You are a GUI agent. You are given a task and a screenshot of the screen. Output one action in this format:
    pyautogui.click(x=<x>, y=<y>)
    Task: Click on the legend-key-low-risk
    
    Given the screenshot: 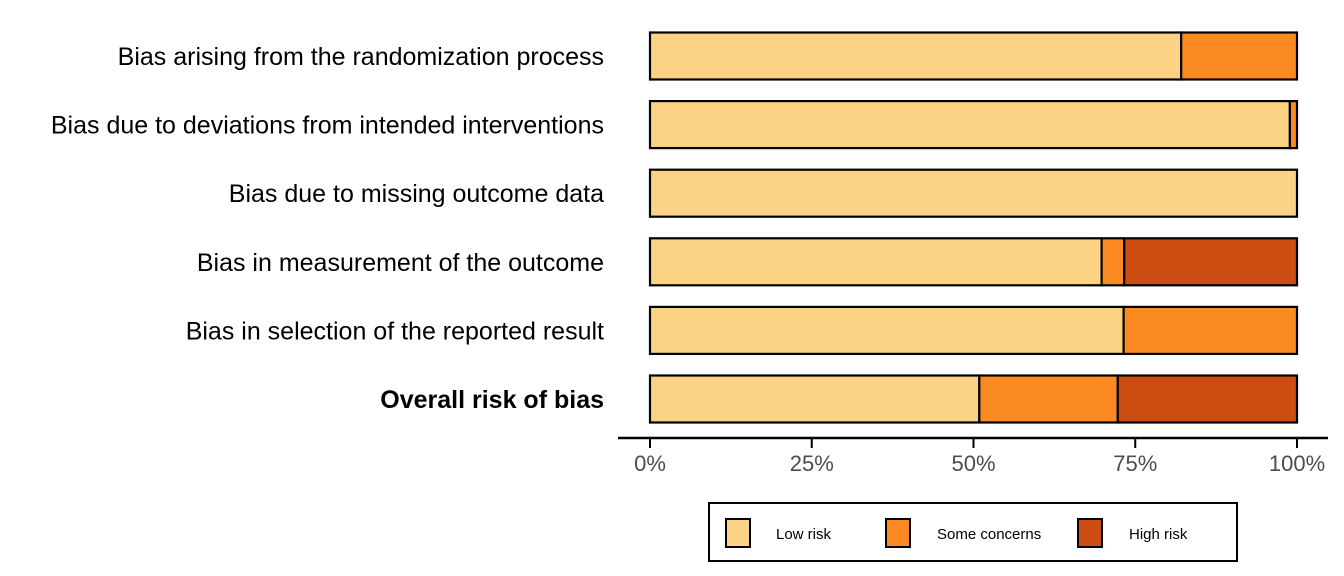 What is the action you would take?
    pyautogui.click(x=738, y=533)
    